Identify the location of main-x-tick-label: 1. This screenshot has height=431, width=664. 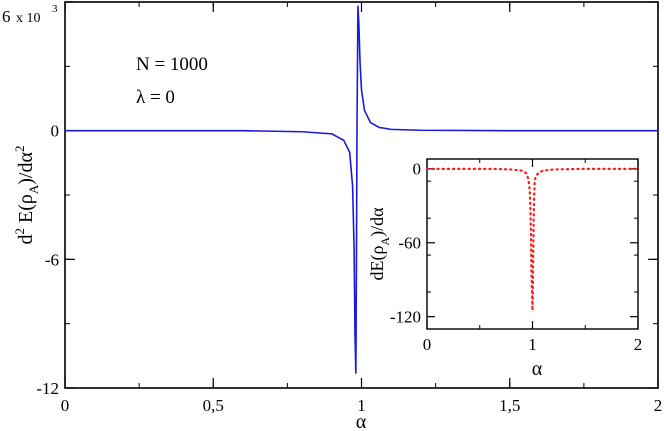
(361, 405).